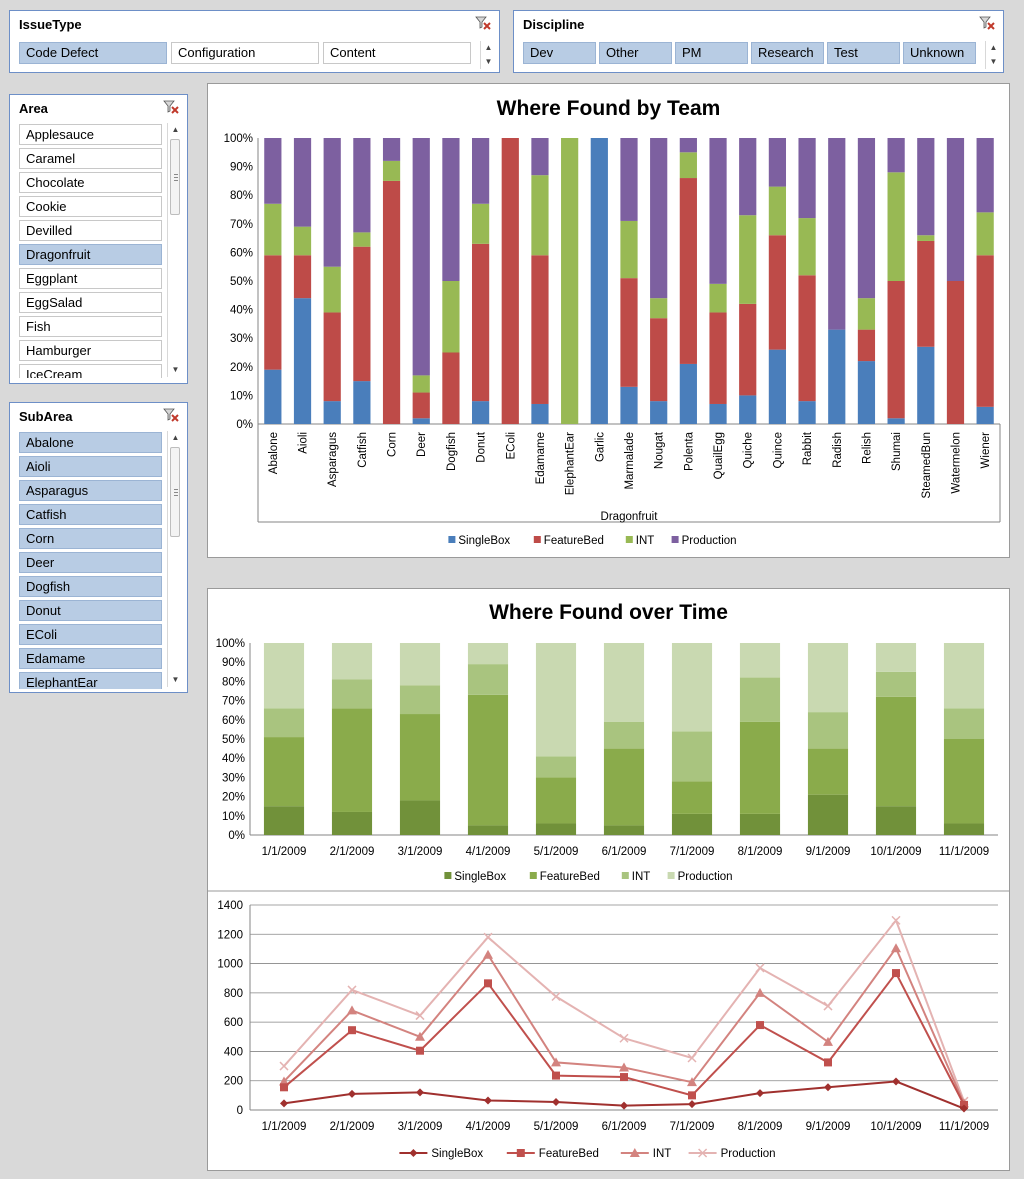 The image size is (1024, 1179). I want to click on slicer-item-test: Test, so click(863, 53).